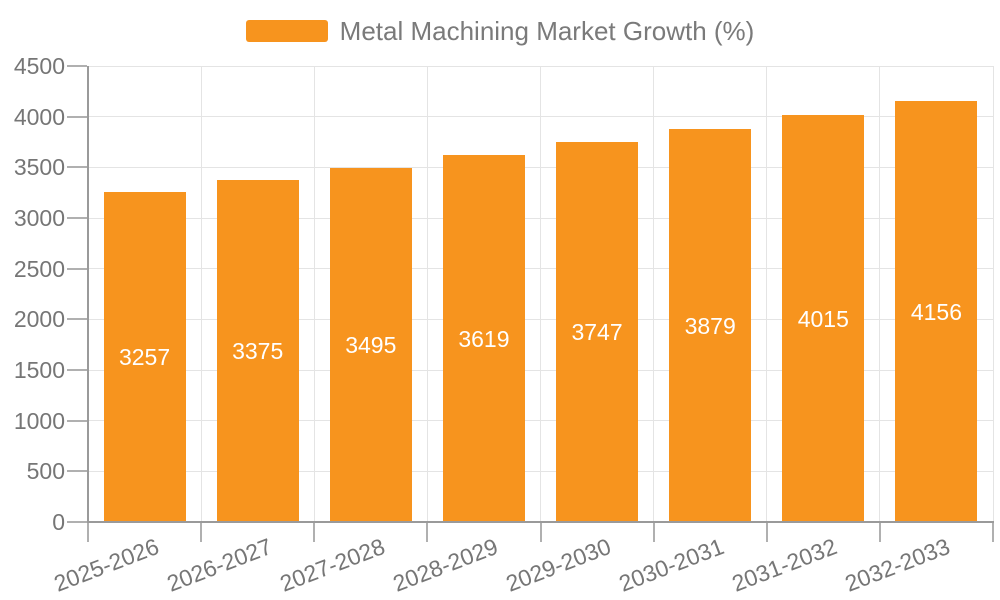 The width and height of the screenshot is (1000, 600). I want to click on bar-value-label: 4015, so click(823, 318).